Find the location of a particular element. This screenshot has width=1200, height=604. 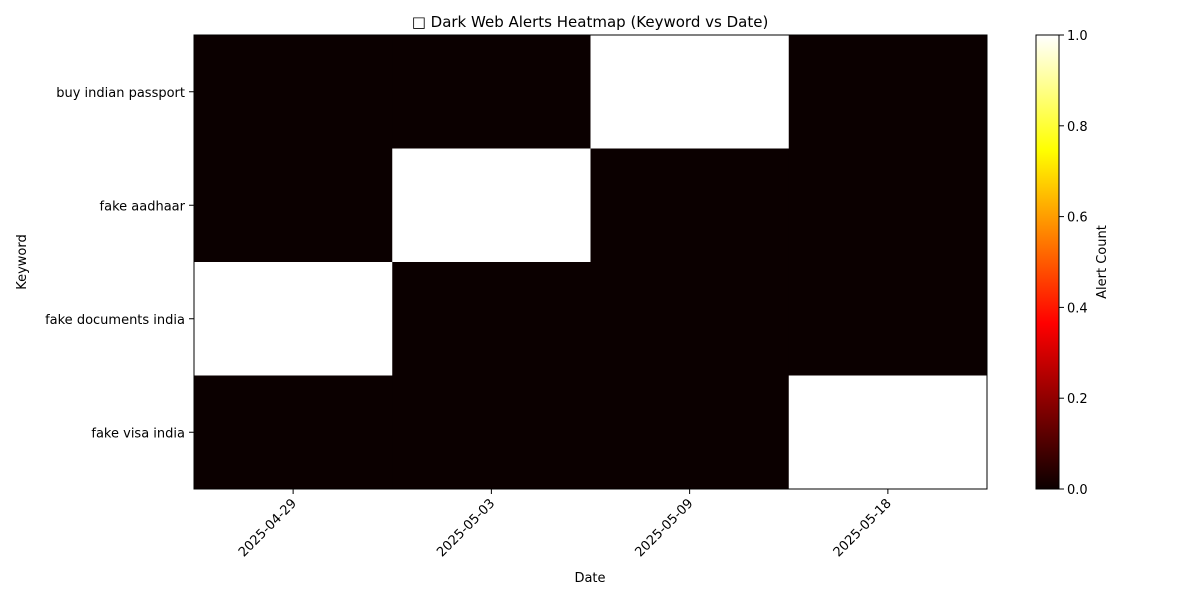

colorbar-gradient is located at coordinates (1047, 262).